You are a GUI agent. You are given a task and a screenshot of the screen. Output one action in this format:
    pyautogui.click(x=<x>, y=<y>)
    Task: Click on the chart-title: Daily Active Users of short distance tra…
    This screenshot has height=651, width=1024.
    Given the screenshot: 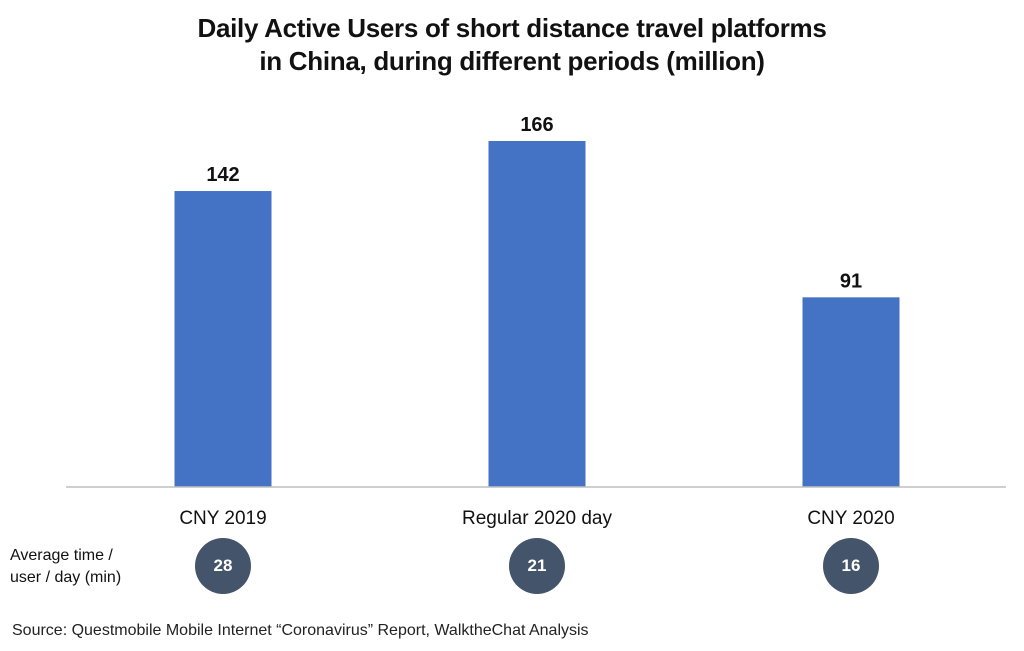 What is the action you would take?
    pyautogui.click(x=512, y=45)
    